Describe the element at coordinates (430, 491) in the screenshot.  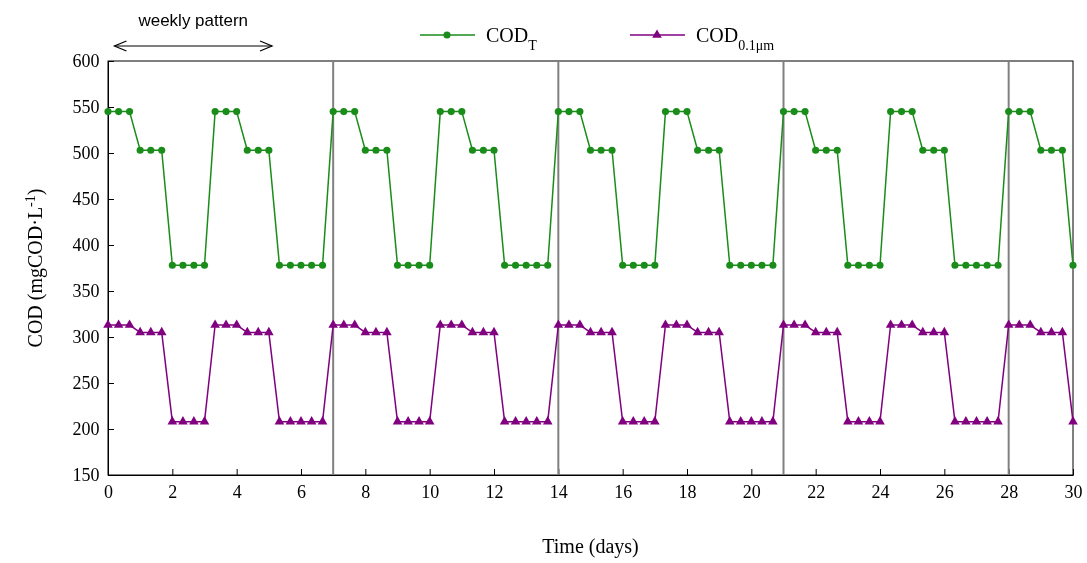
I see `x-tick-label: 10` at that location.